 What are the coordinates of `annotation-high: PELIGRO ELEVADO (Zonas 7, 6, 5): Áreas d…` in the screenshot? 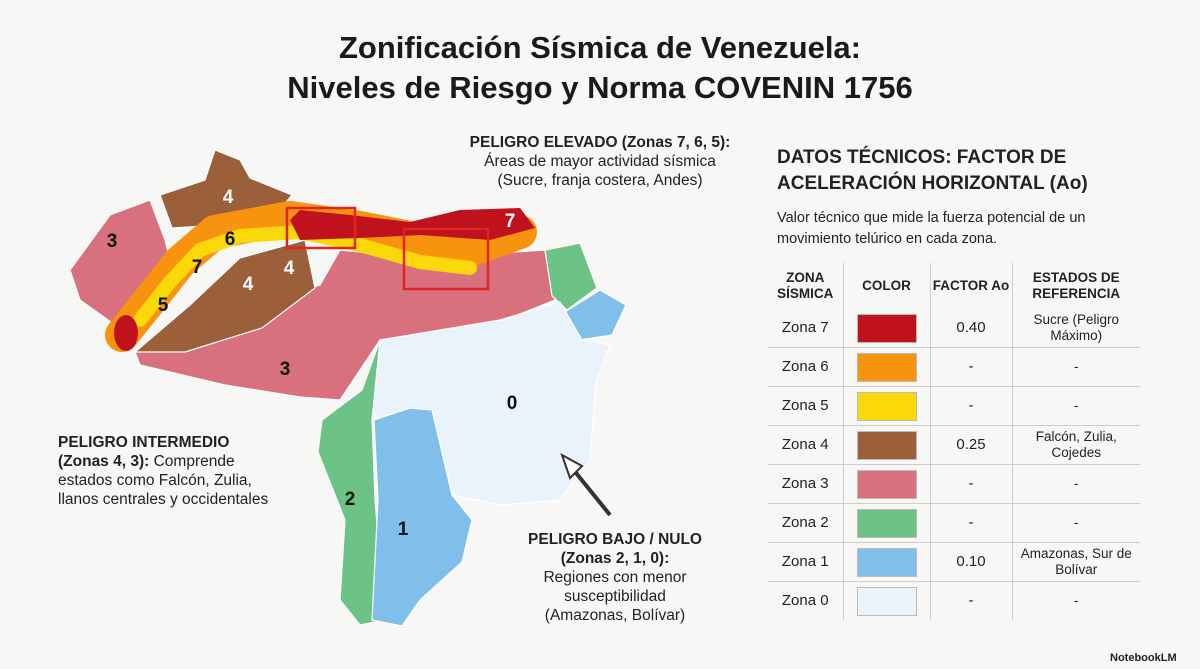 It's located at (600, 161).